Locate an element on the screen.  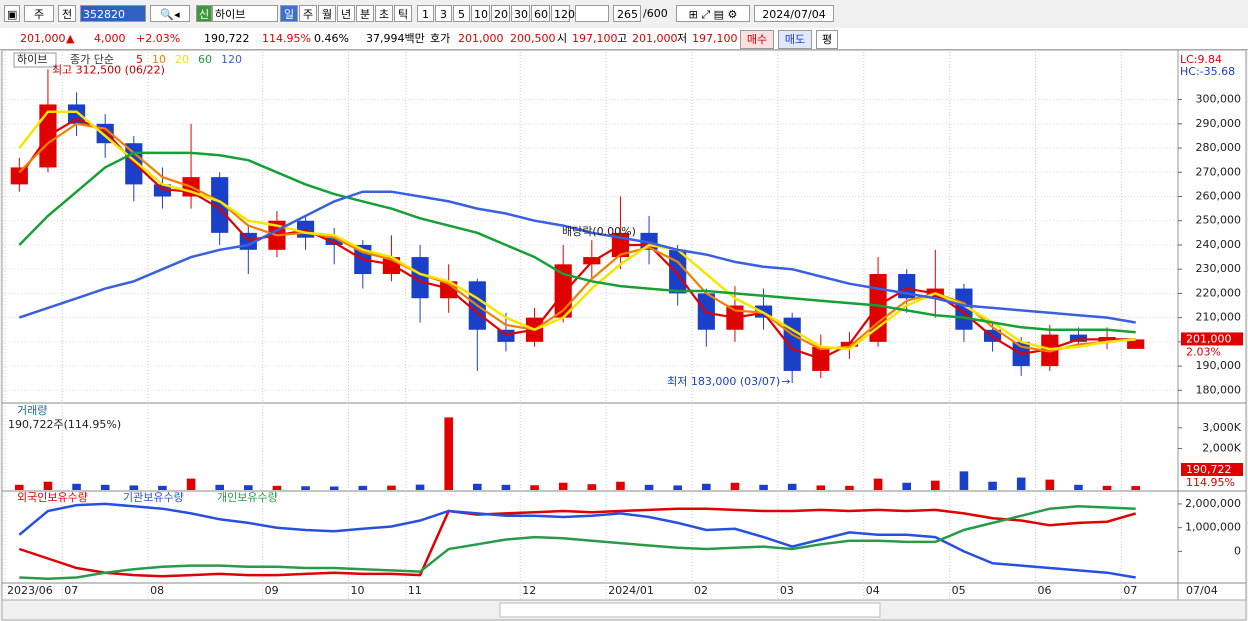
y-tick-label: 230,000 is located at coordinates (1219, 268).